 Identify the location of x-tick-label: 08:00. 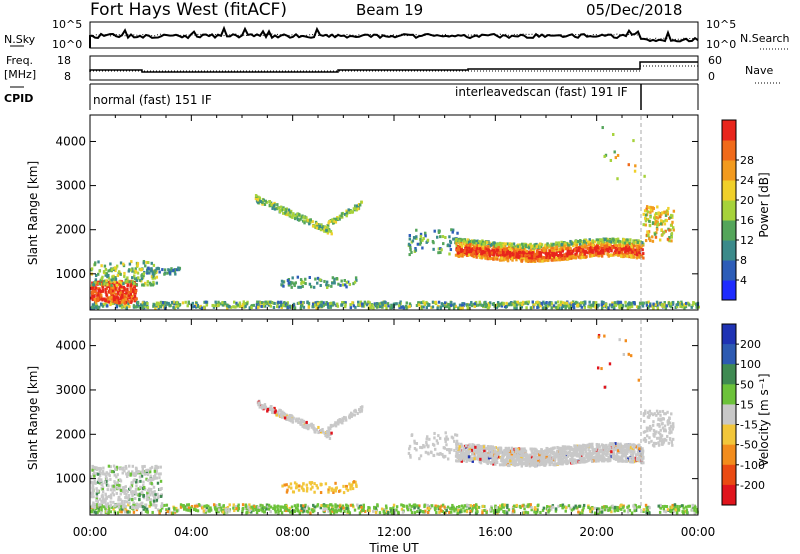
(292, 532).